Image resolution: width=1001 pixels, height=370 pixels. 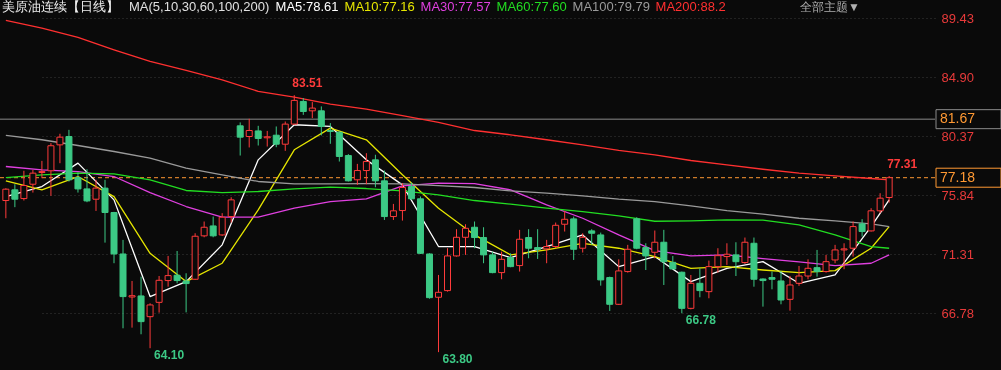 I want to click on ref-line-label: 77.18, so click(x=958, y=176).